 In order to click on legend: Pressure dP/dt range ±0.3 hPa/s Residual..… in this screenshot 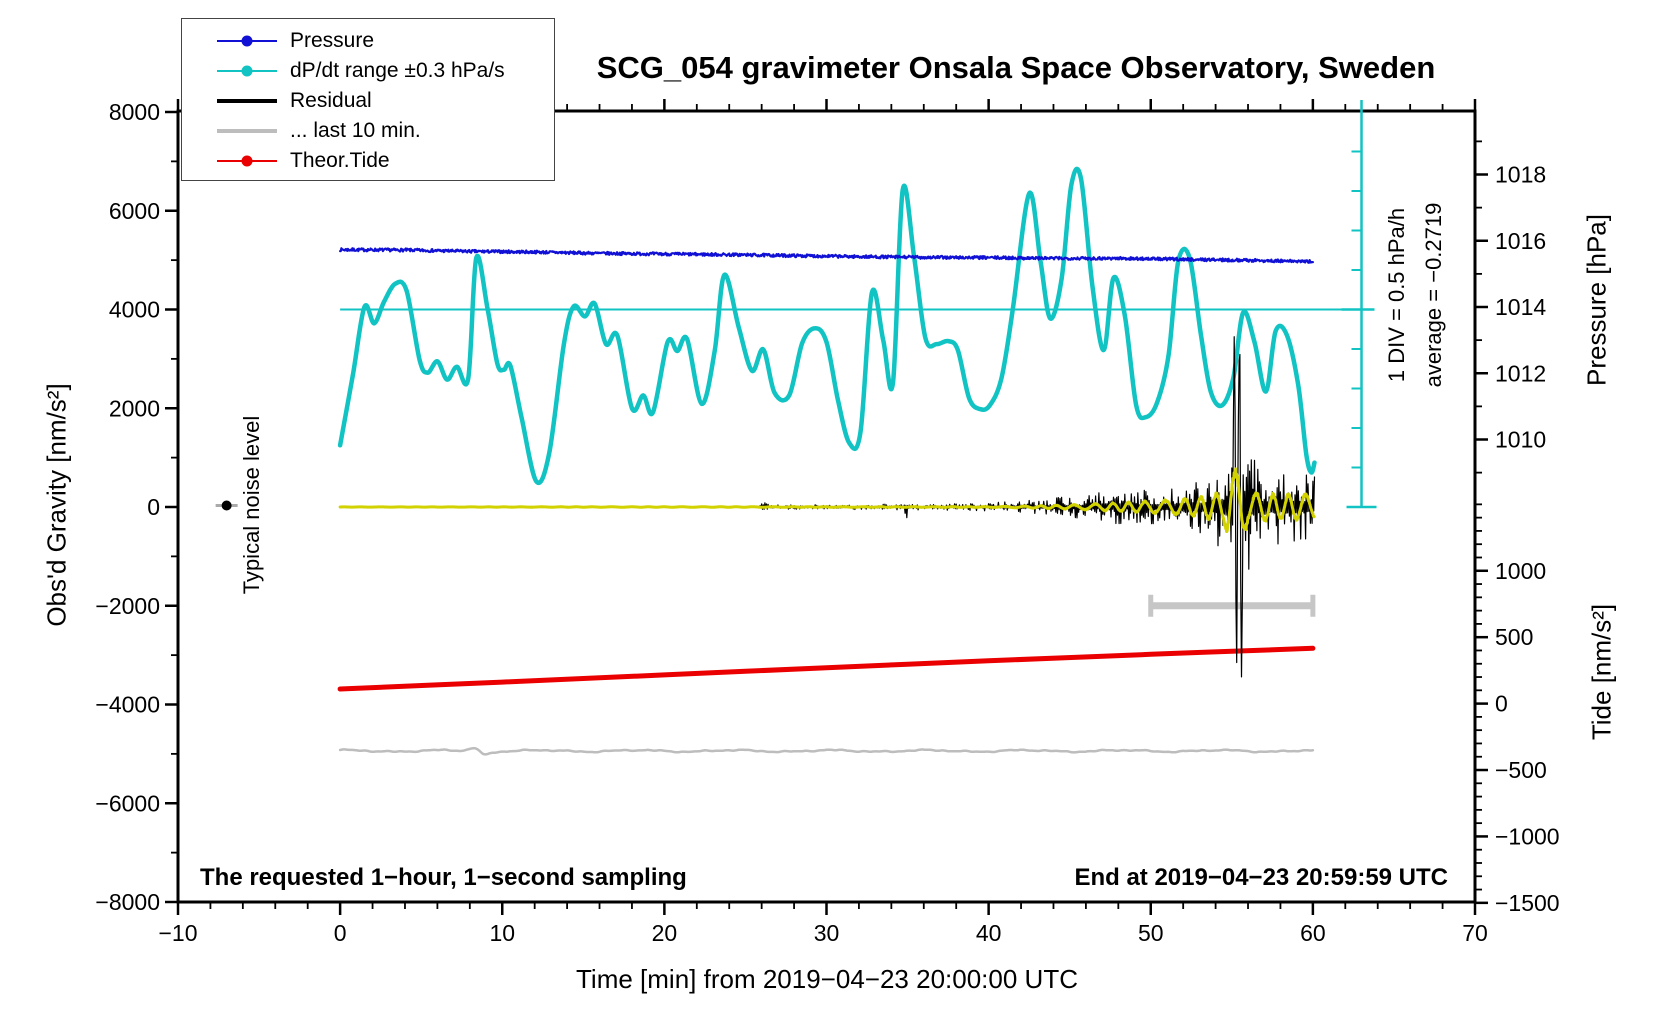, I will do `click(368, 99)`.